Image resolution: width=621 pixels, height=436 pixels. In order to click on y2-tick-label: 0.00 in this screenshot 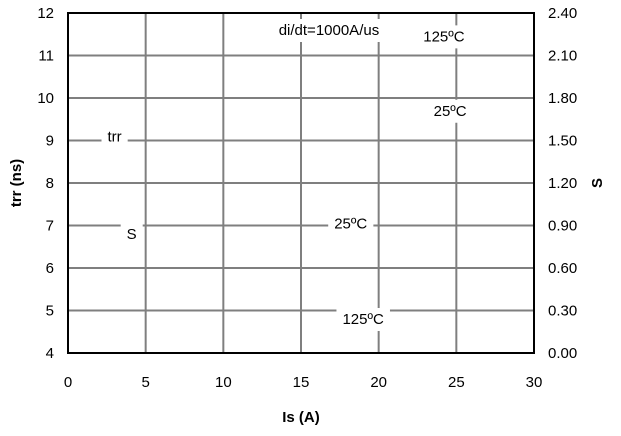, I will do `click(562, 353)`.